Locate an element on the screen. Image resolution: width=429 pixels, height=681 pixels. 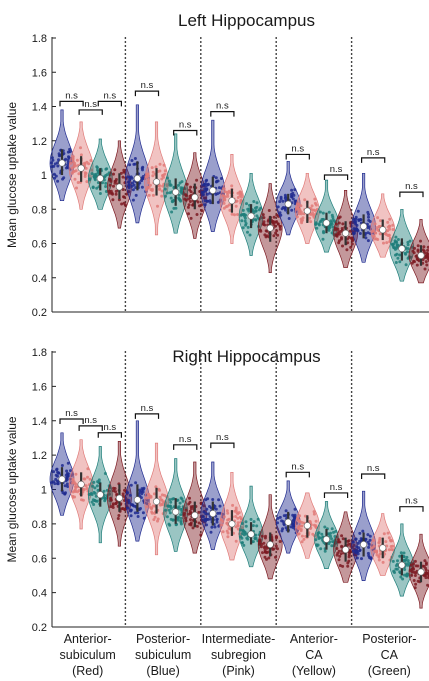
group-4: n.s n.s is located at coordinates (316, 205).